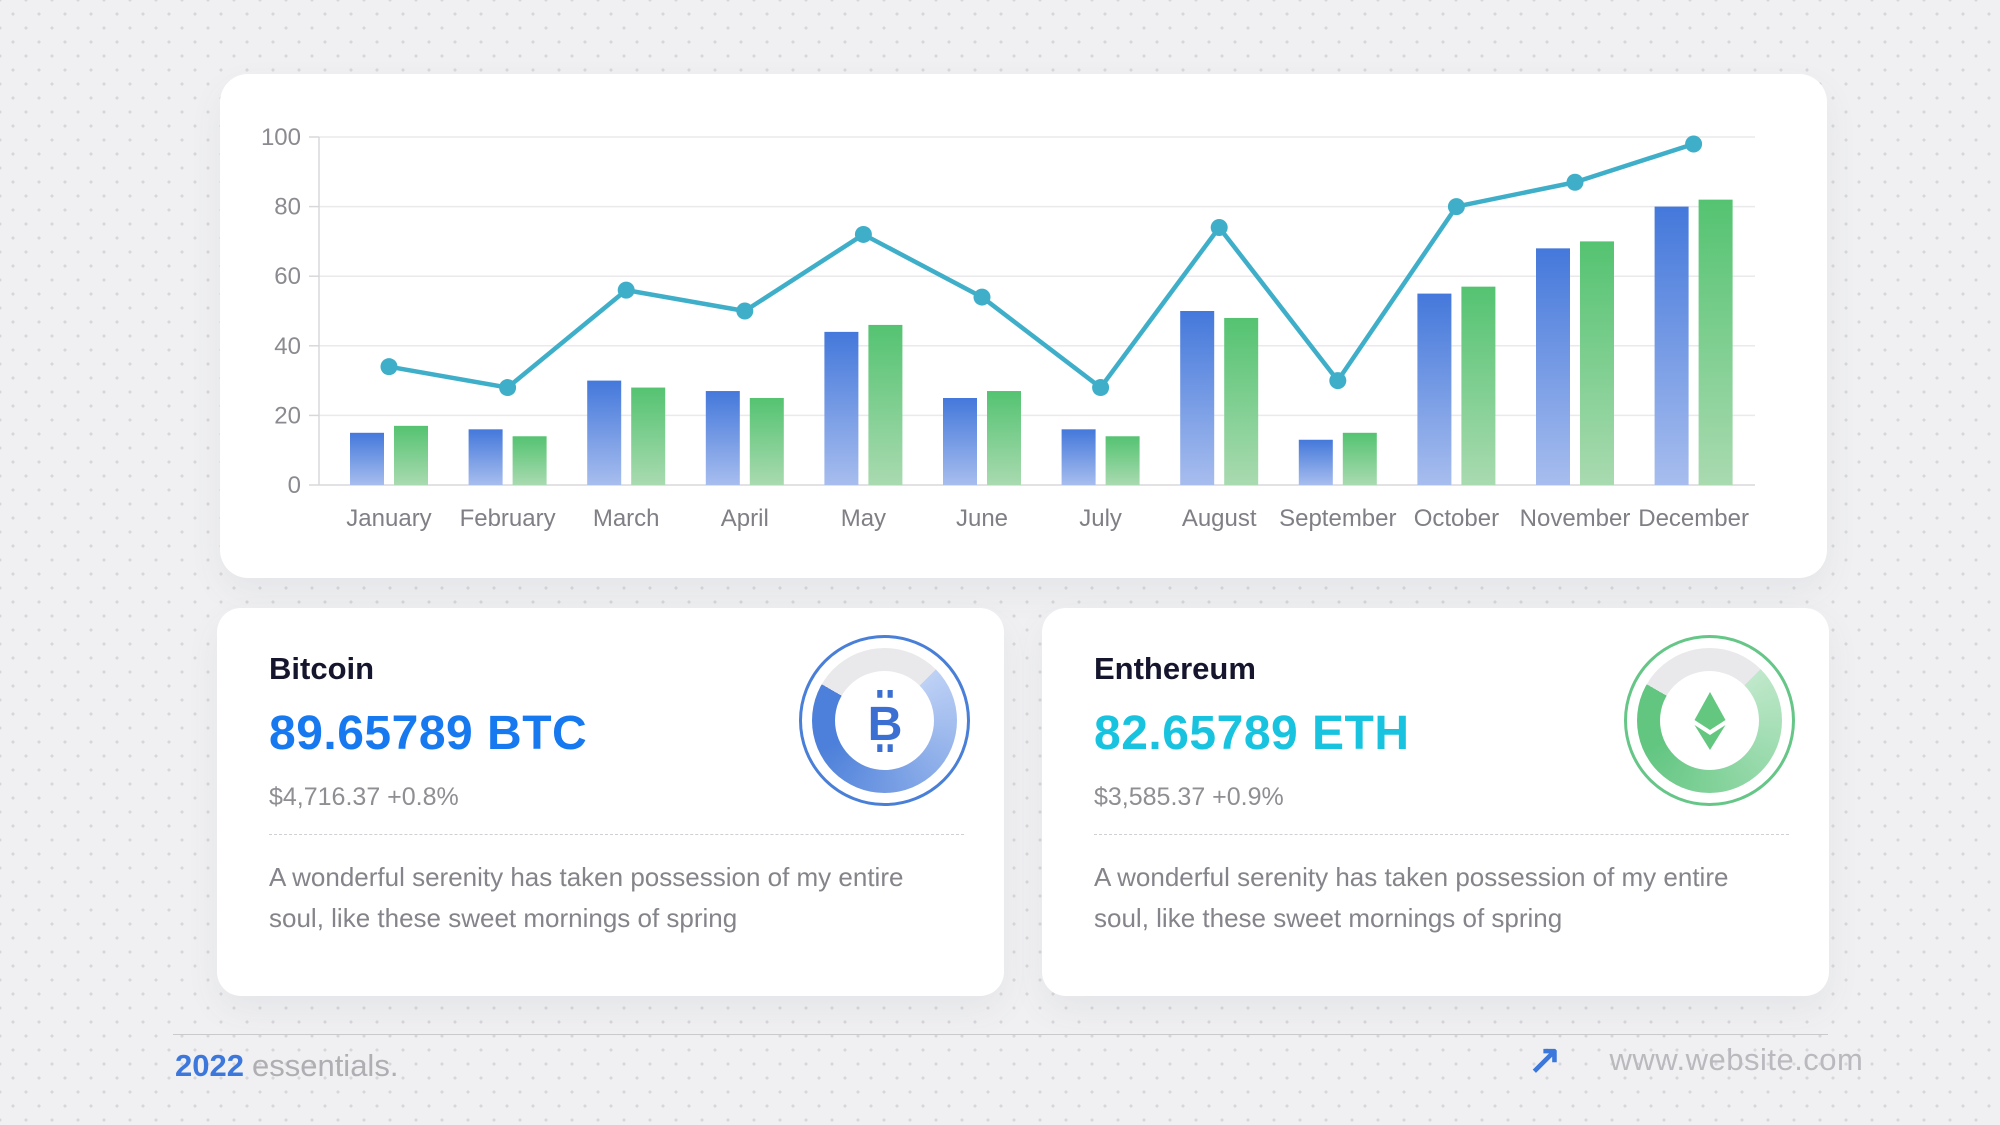 The width and height of the screenshot is (2000, 1125). What do you see at coordinates (1189, 797) in the screenshot?
I see `ethereum-price-change: $3,585.37 +0.9%` at bounding box center [1189, 797].